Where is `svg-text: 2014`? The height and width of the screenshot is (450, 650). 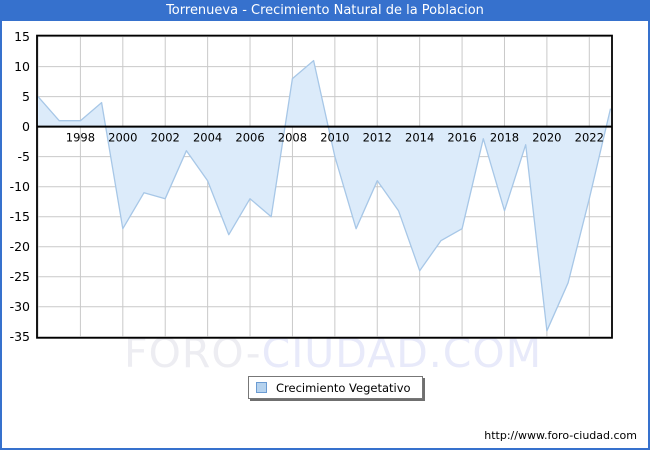
svg-text: 2014 is located at coordinates (419, 138).